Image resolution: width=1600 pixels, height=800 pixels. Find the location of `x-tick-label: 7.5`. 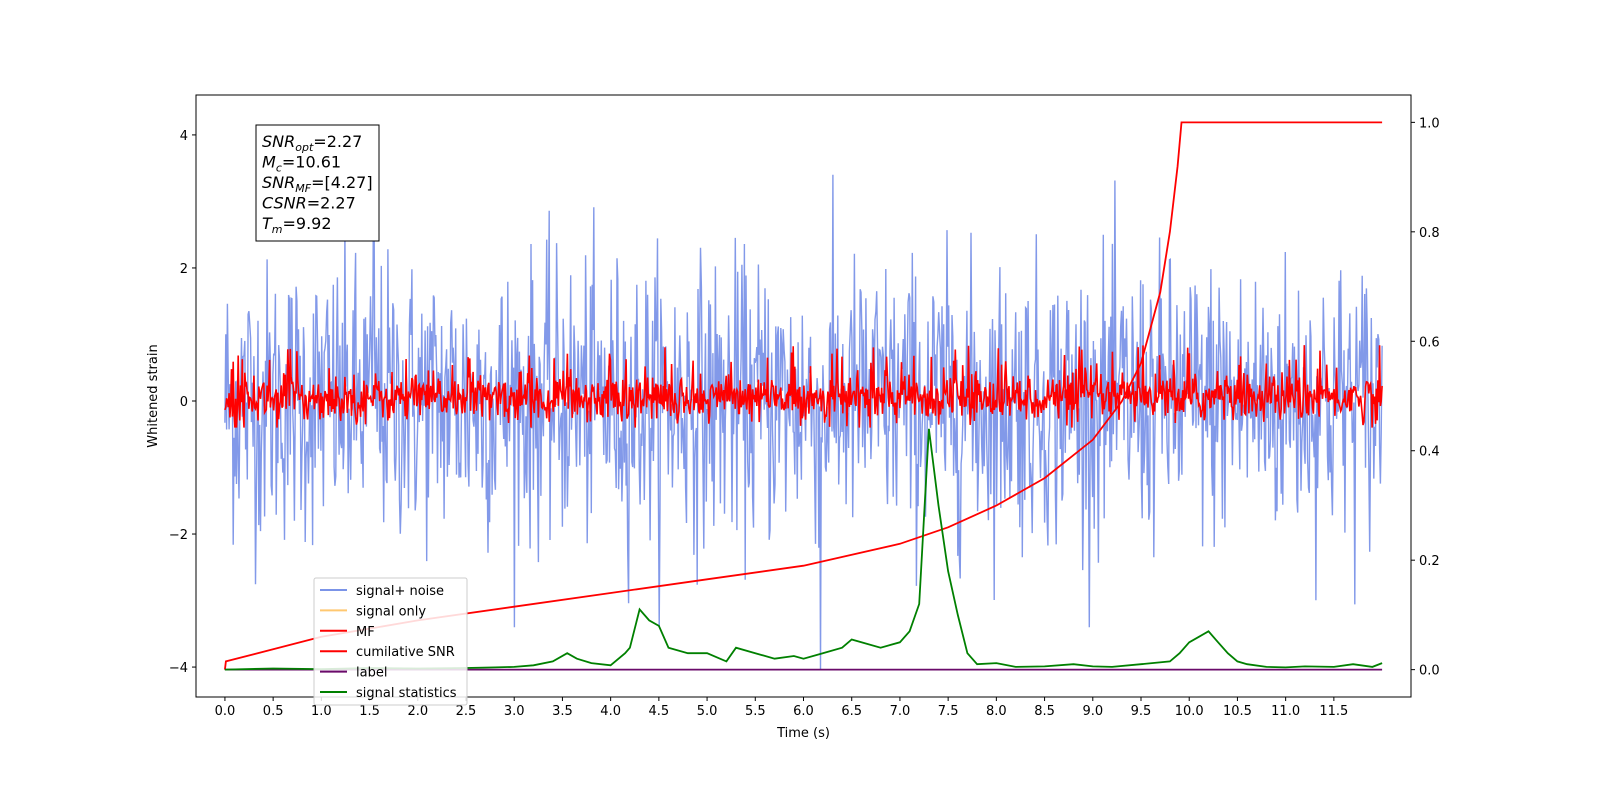

x-tick-label: 7.5 is located at coordinates (948, 711).